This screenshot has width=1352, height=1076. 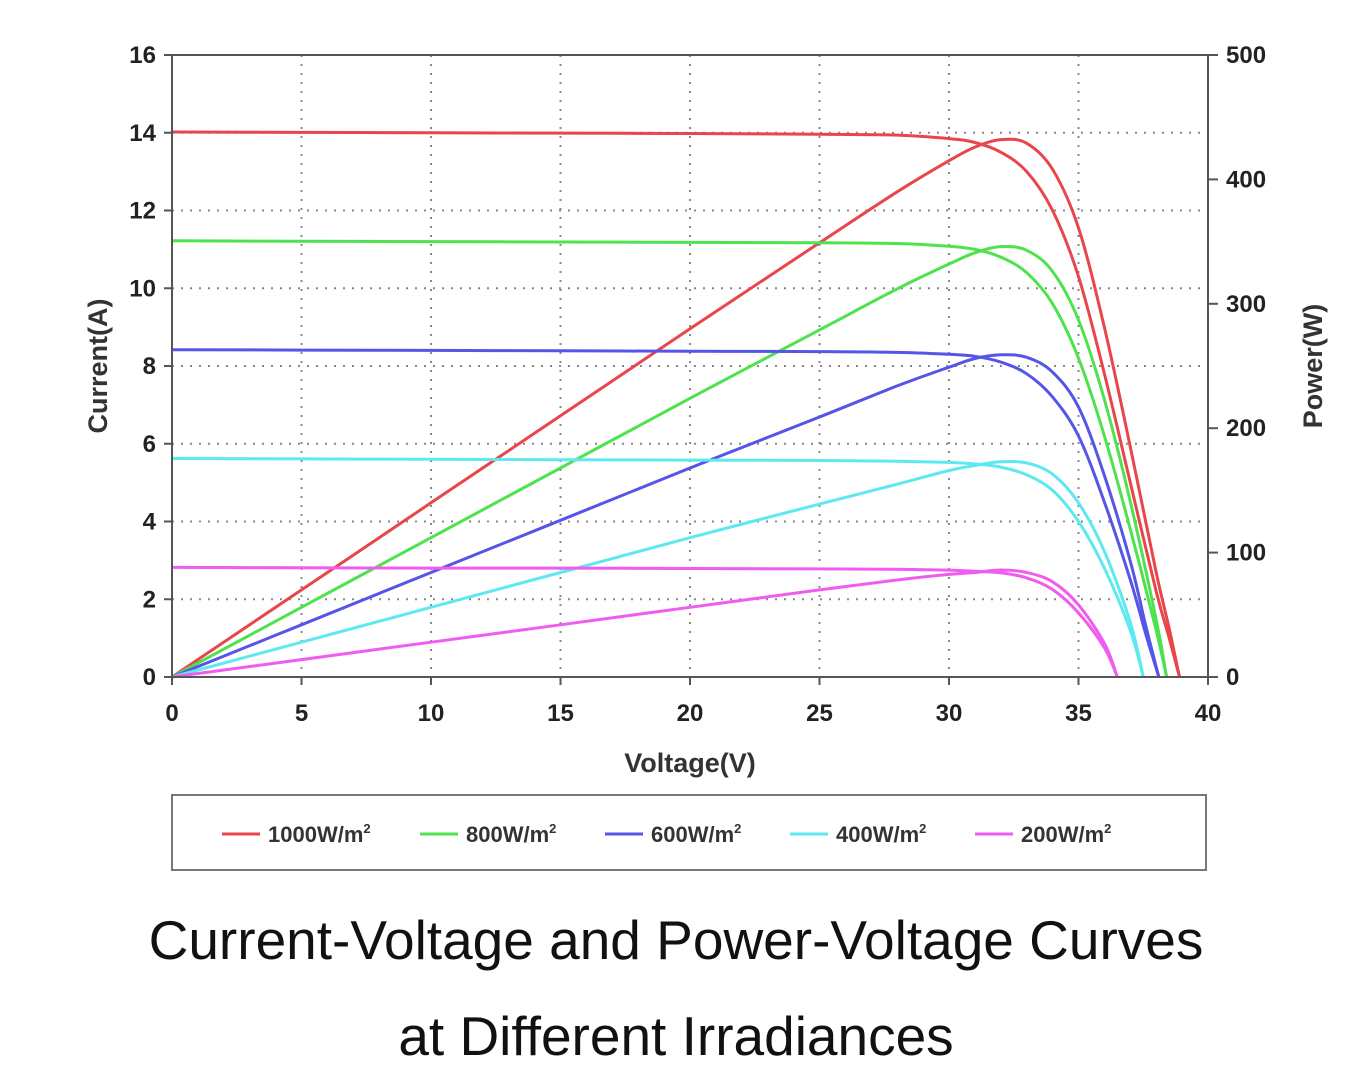 I want to click on x-tick-label: 25, so click(x=819, y=713).